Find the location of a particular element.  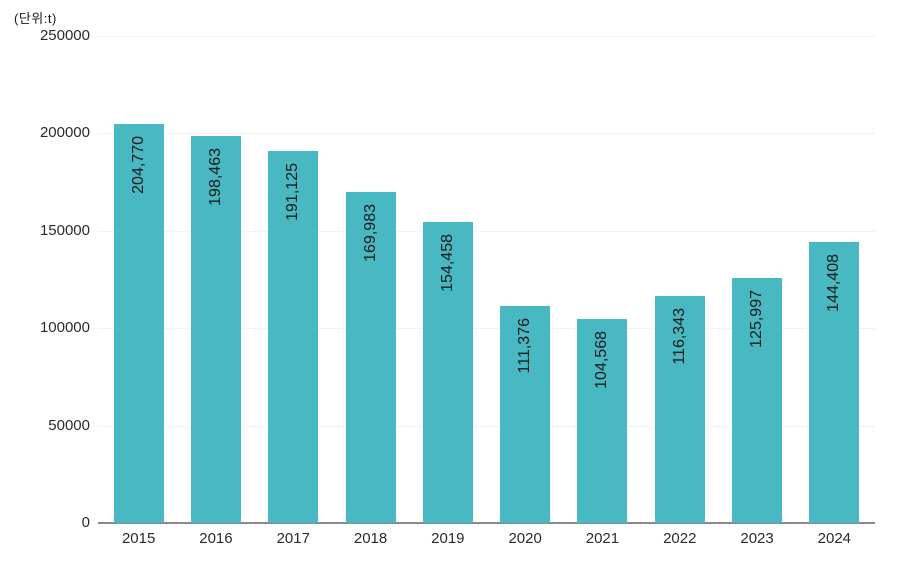

y-tick-label: 0 is located at coordinates (85, 522).